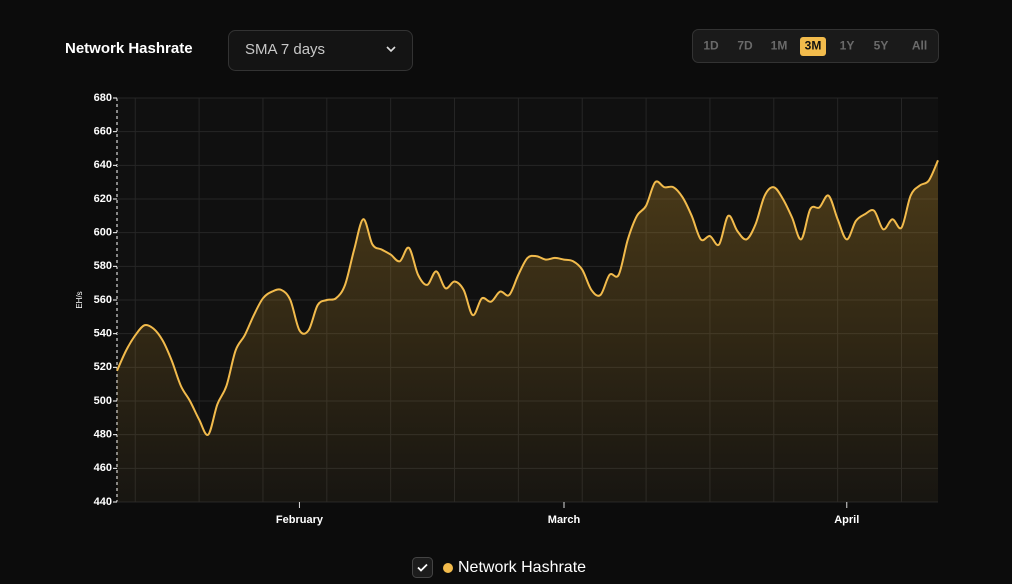 The image size is (1012, 584). Describe the element at coordinates (103, 502) in the screenshot. I see `y-tick-label: 440` at that location.